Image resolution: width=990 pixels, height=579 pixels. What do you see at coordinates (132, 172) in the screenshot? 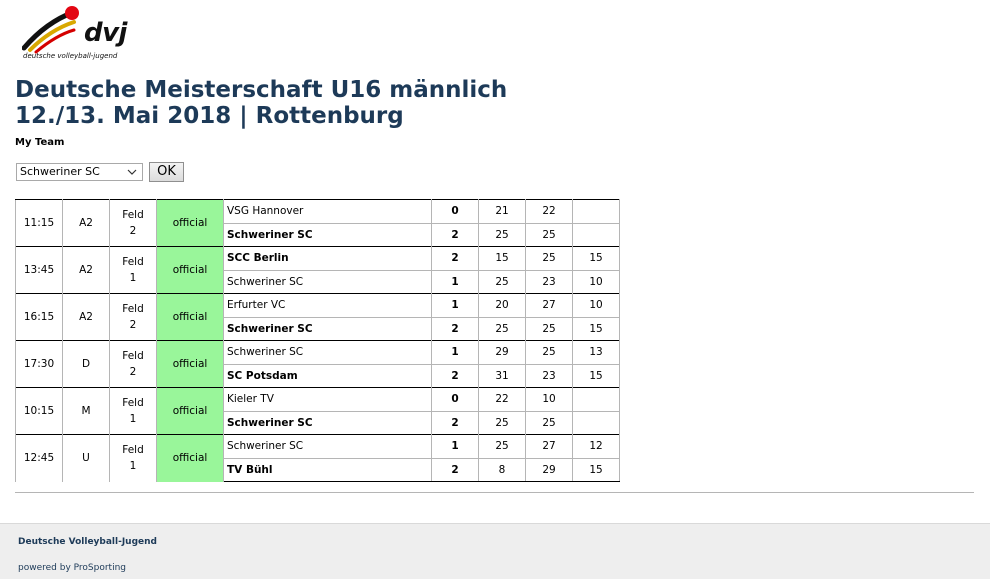
I see `chevron-down-icon` at bounding box center [132, 172].